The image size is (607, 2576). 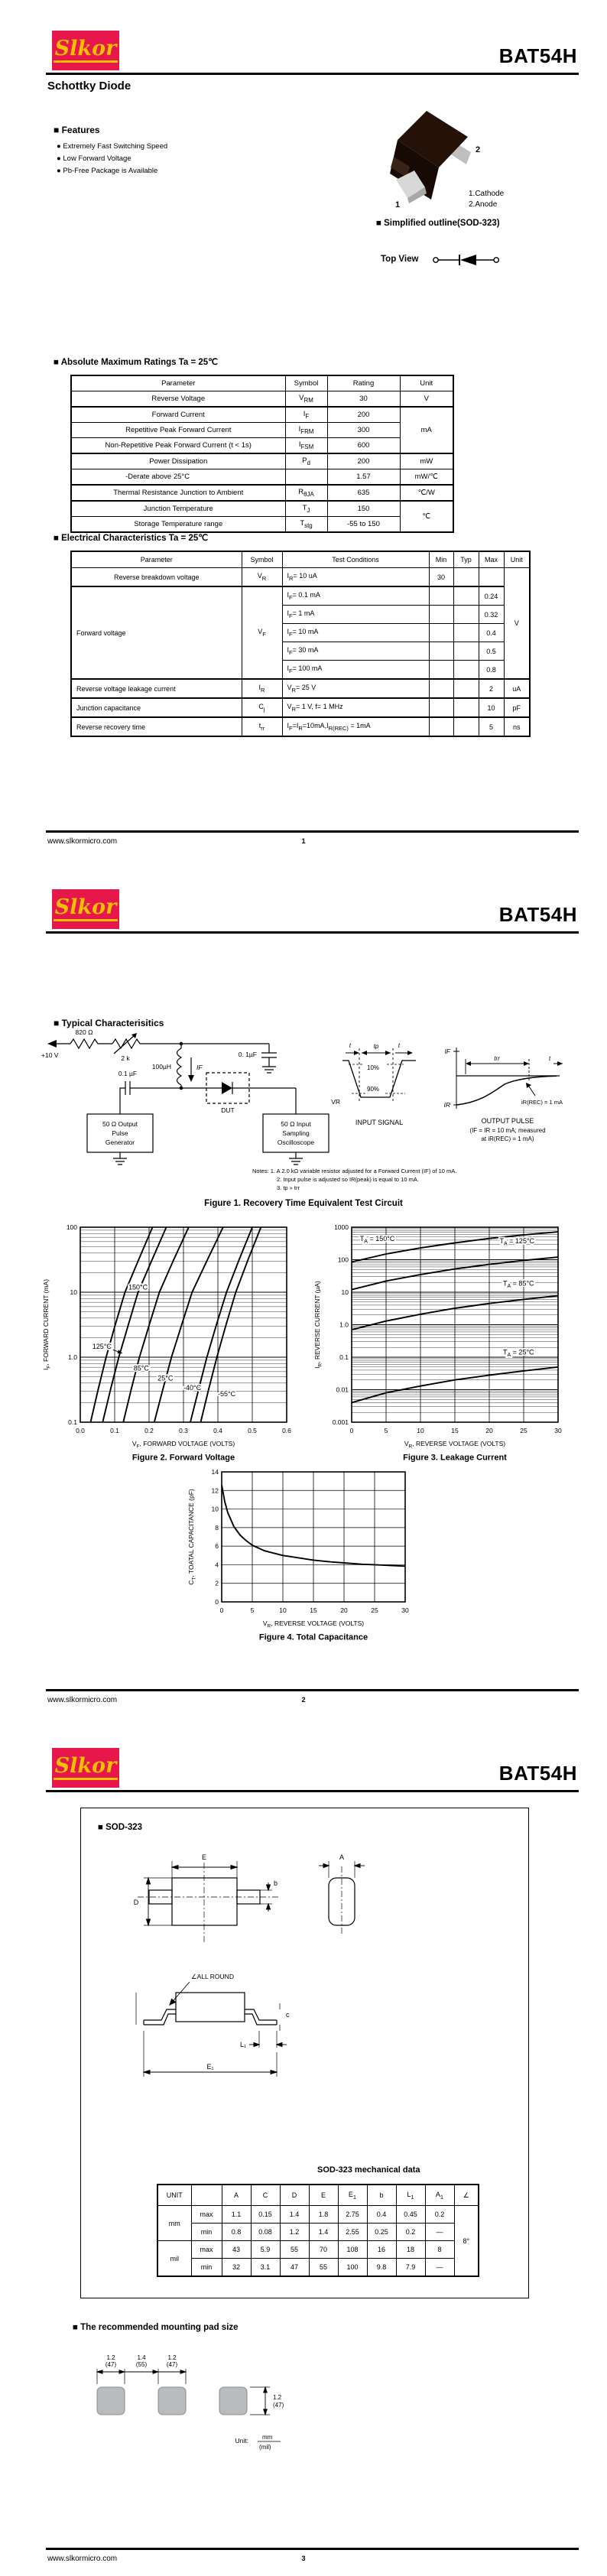 I want to click on simplified-outline-label: ■ Simplified outline(SOD-323), so click(x=438, y=224).